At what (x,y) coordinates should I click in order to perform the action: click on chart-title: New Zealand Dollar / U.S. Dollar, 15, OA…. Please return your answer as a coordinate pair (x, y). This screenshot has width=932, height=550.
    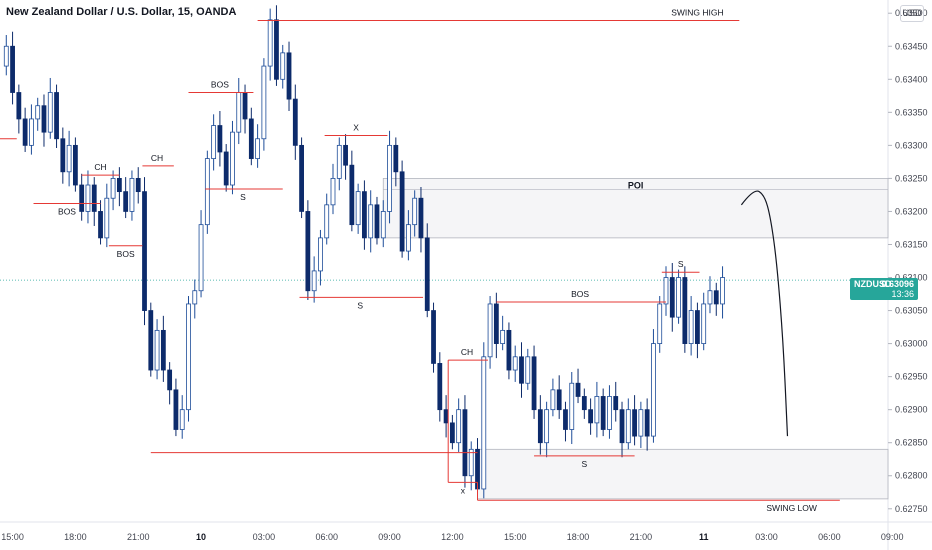
    Looking at the image, I should click on (121, 12).